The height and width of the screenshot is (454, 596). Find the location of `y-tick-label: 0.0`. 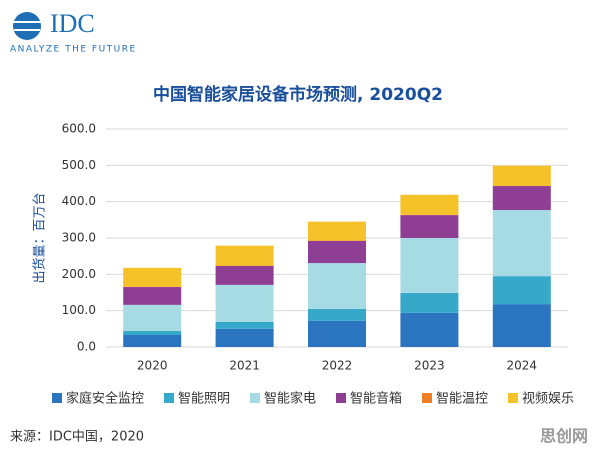

y-tick-label: 0.0 is located at coordinates (86, 347).